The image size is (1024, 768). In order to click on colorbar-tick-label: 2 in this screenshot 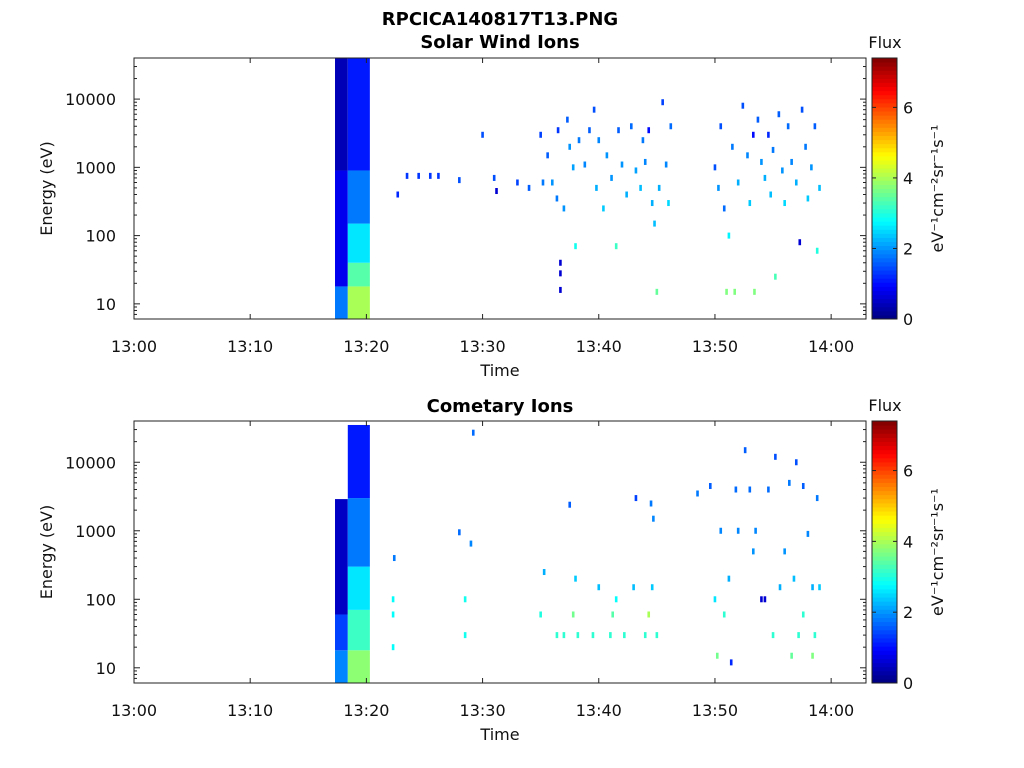, I will do `click(908, 612)`.